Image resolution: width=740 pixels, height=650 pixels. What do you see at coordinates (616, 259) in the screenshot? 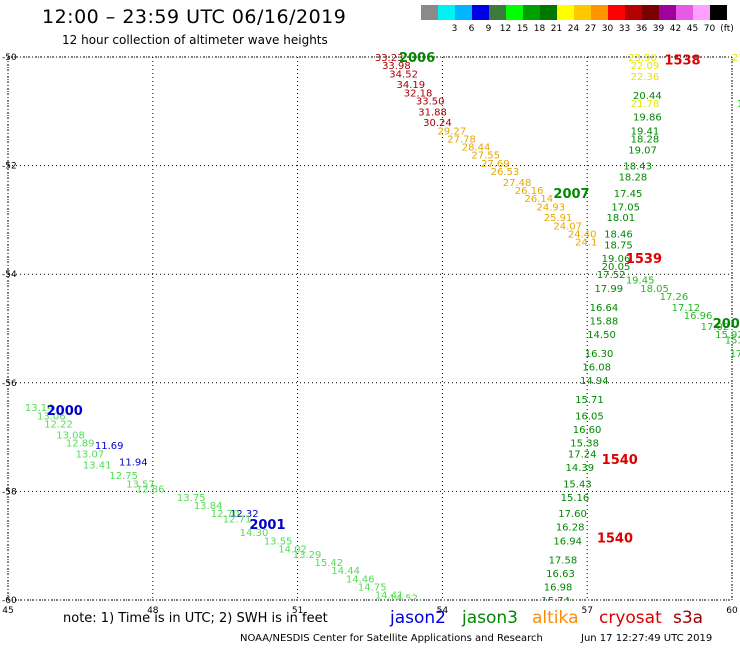
I see `data-point: 19.06` at bounding box center [616, 259].